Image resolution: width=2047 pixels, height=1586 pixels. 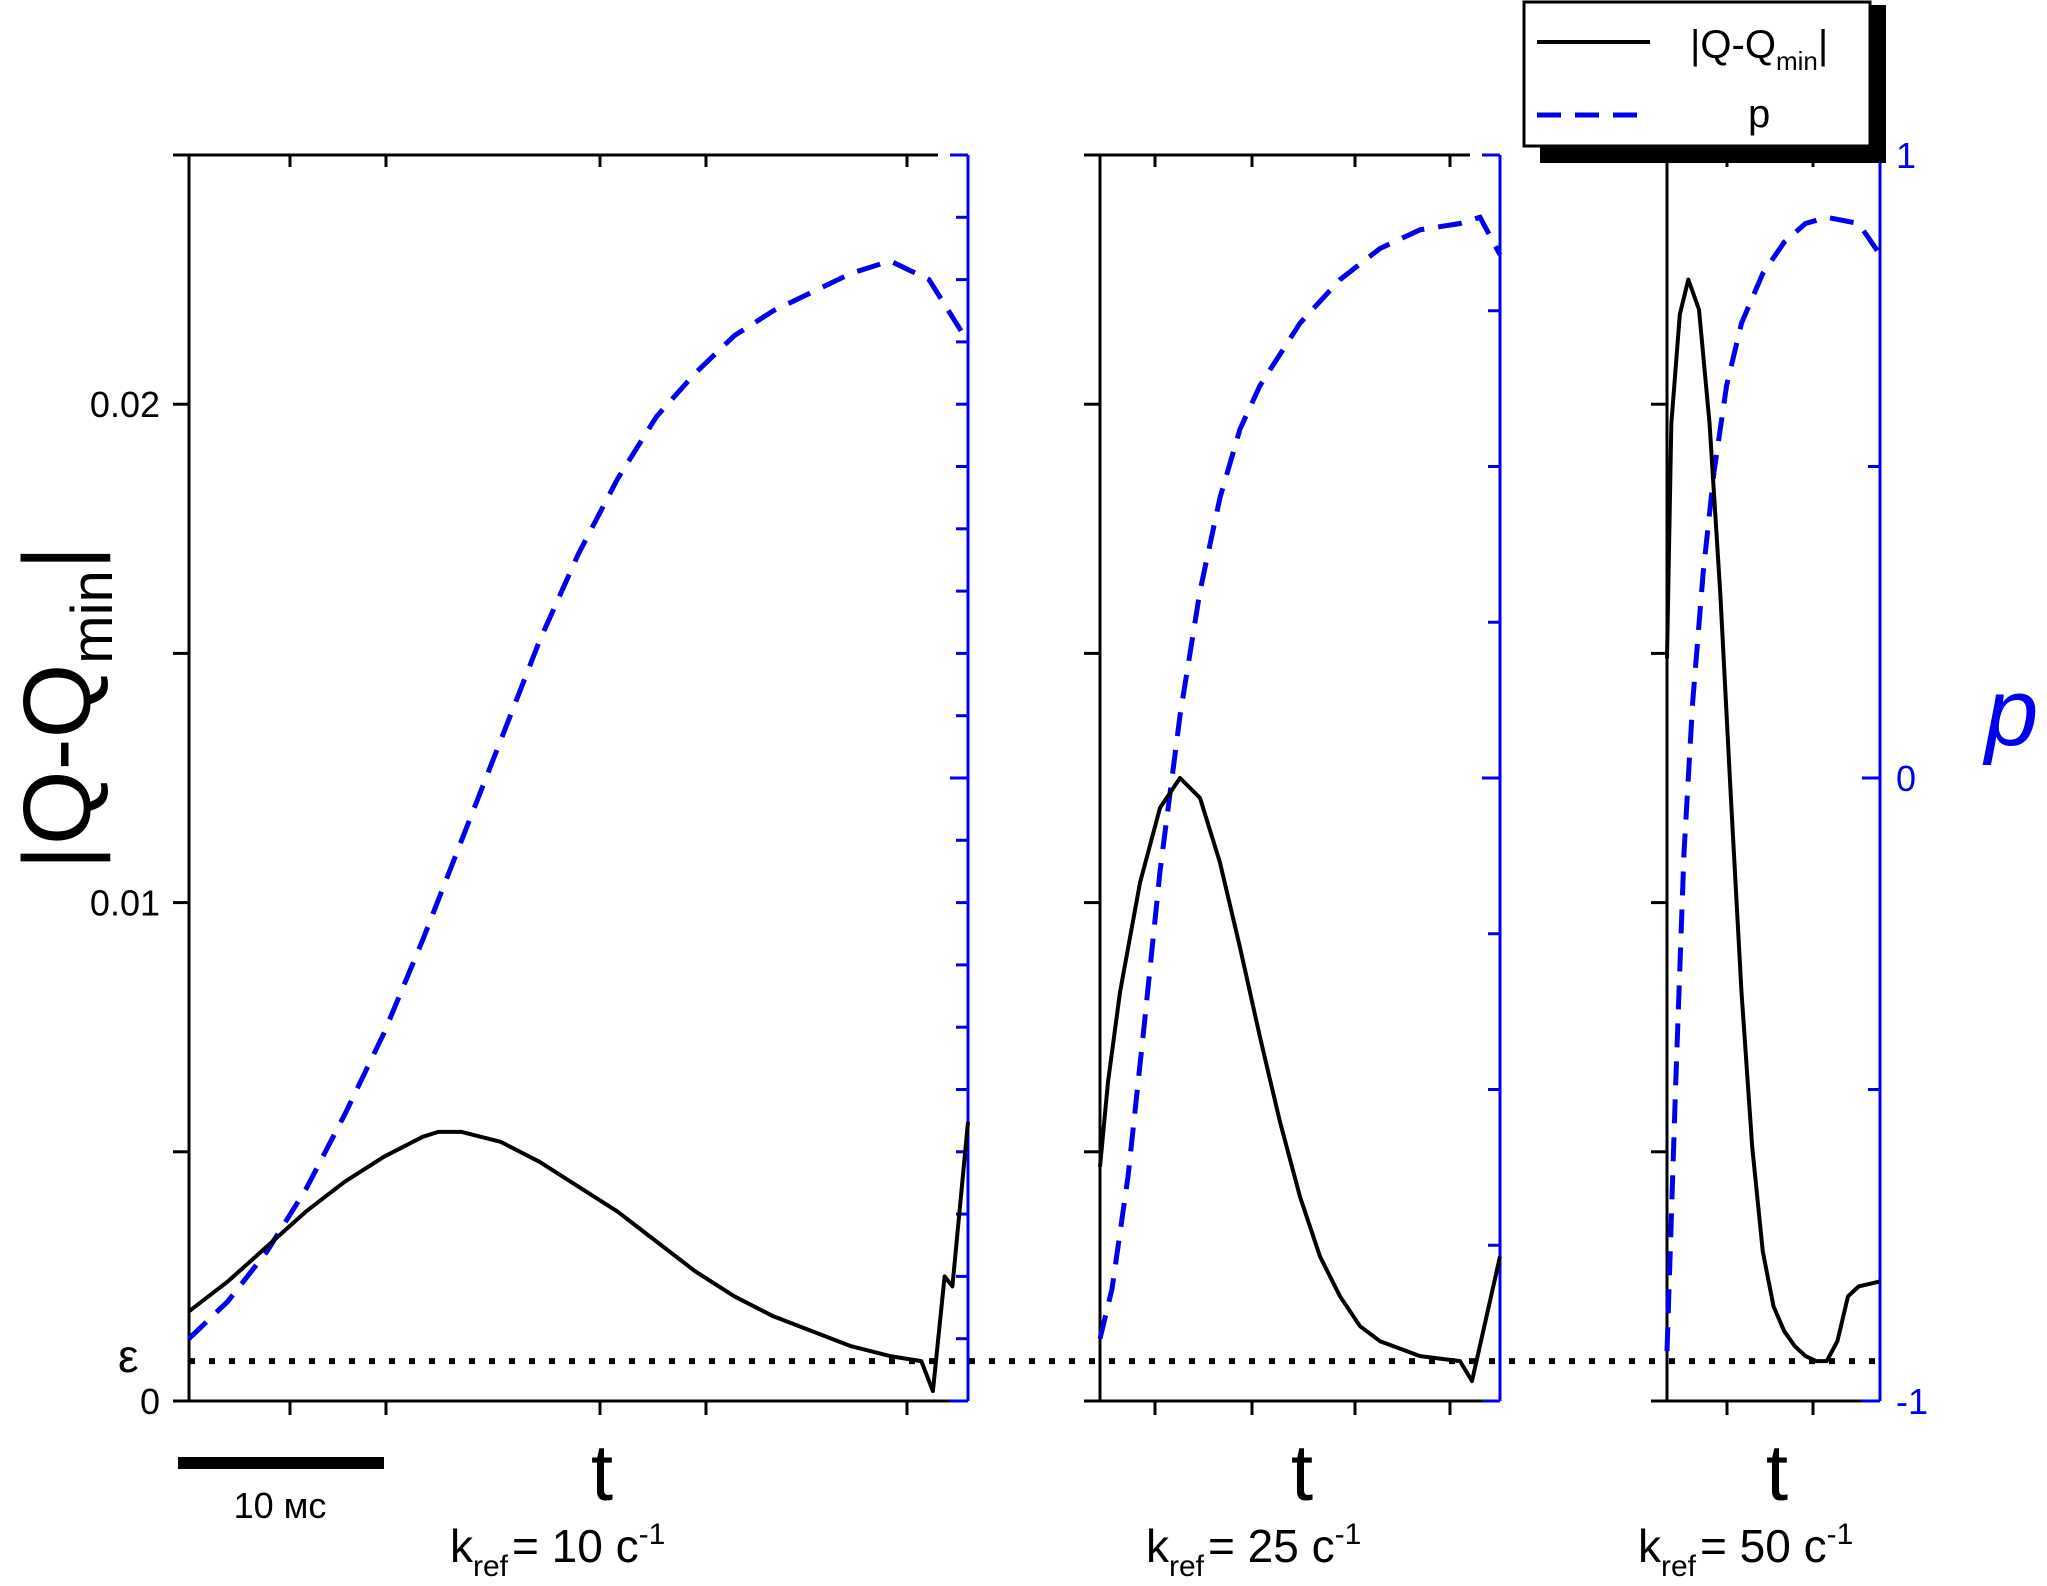 I want to click on panel-2-x-label: t, so click(x=1302, y=1472).